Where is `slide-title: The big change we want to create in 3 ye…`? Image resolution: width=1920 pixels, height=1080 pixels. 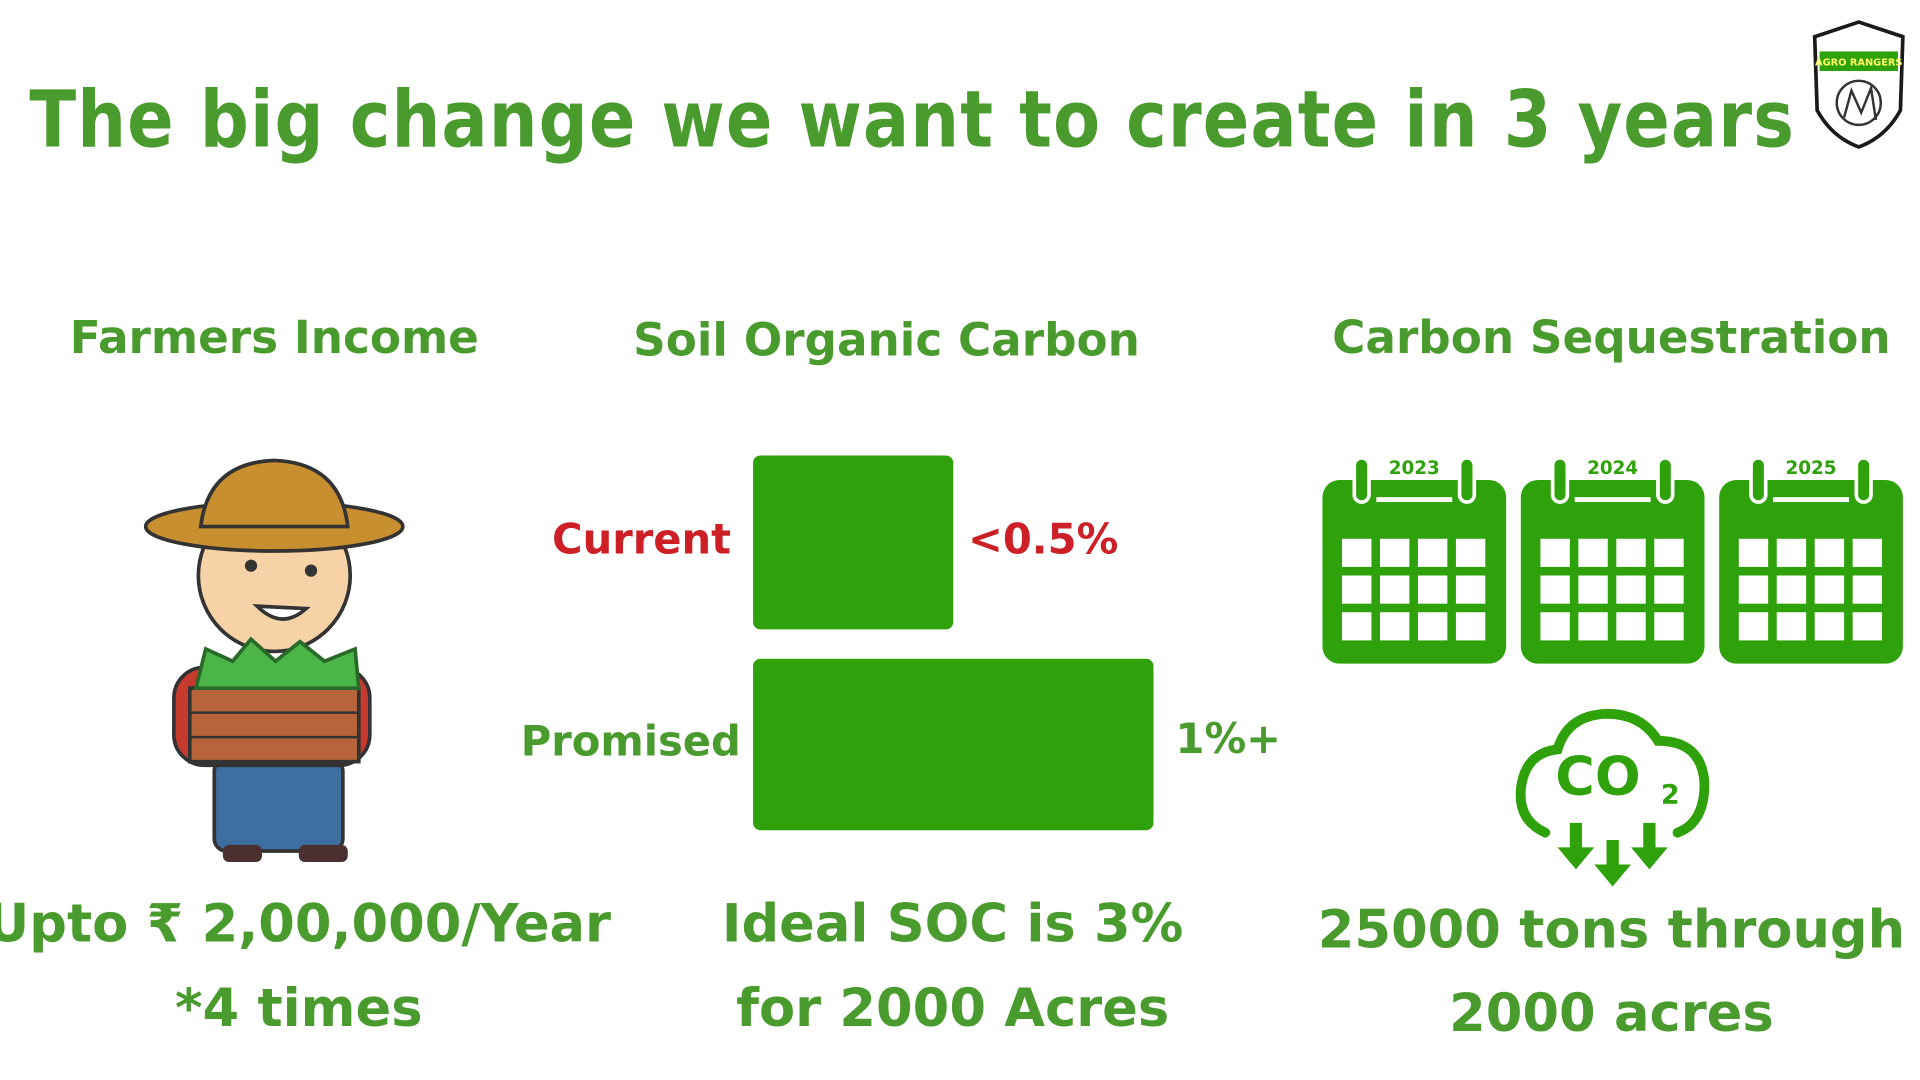 slide-title: The big change we want to create in 3 ye… is located at coordinates (912, 119).